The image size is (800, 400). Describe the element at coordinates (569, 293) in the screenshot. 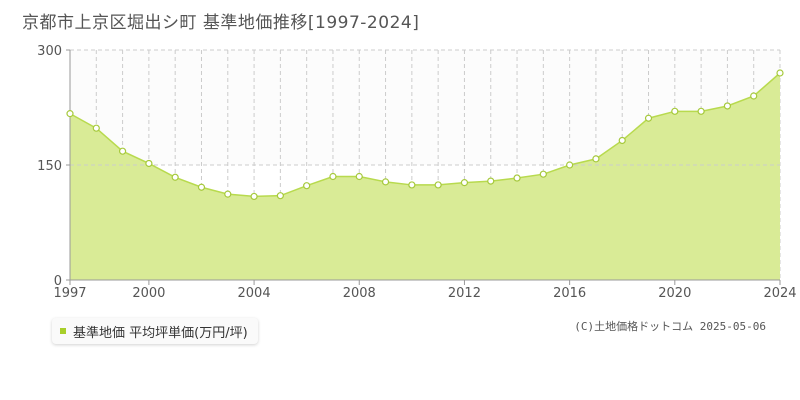

I see `x-tick-label: 2016` at that location.